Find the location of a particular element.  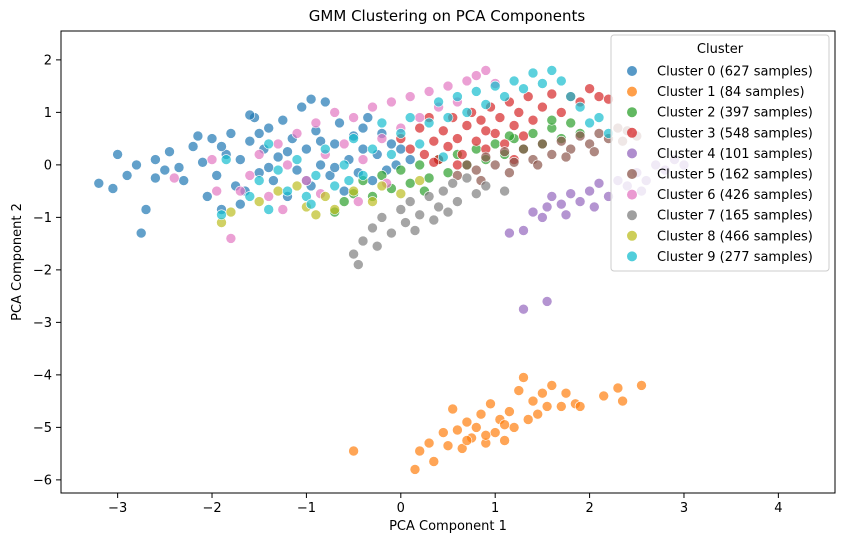

y-tick-label: −6 is located at coordinates (42, 480).